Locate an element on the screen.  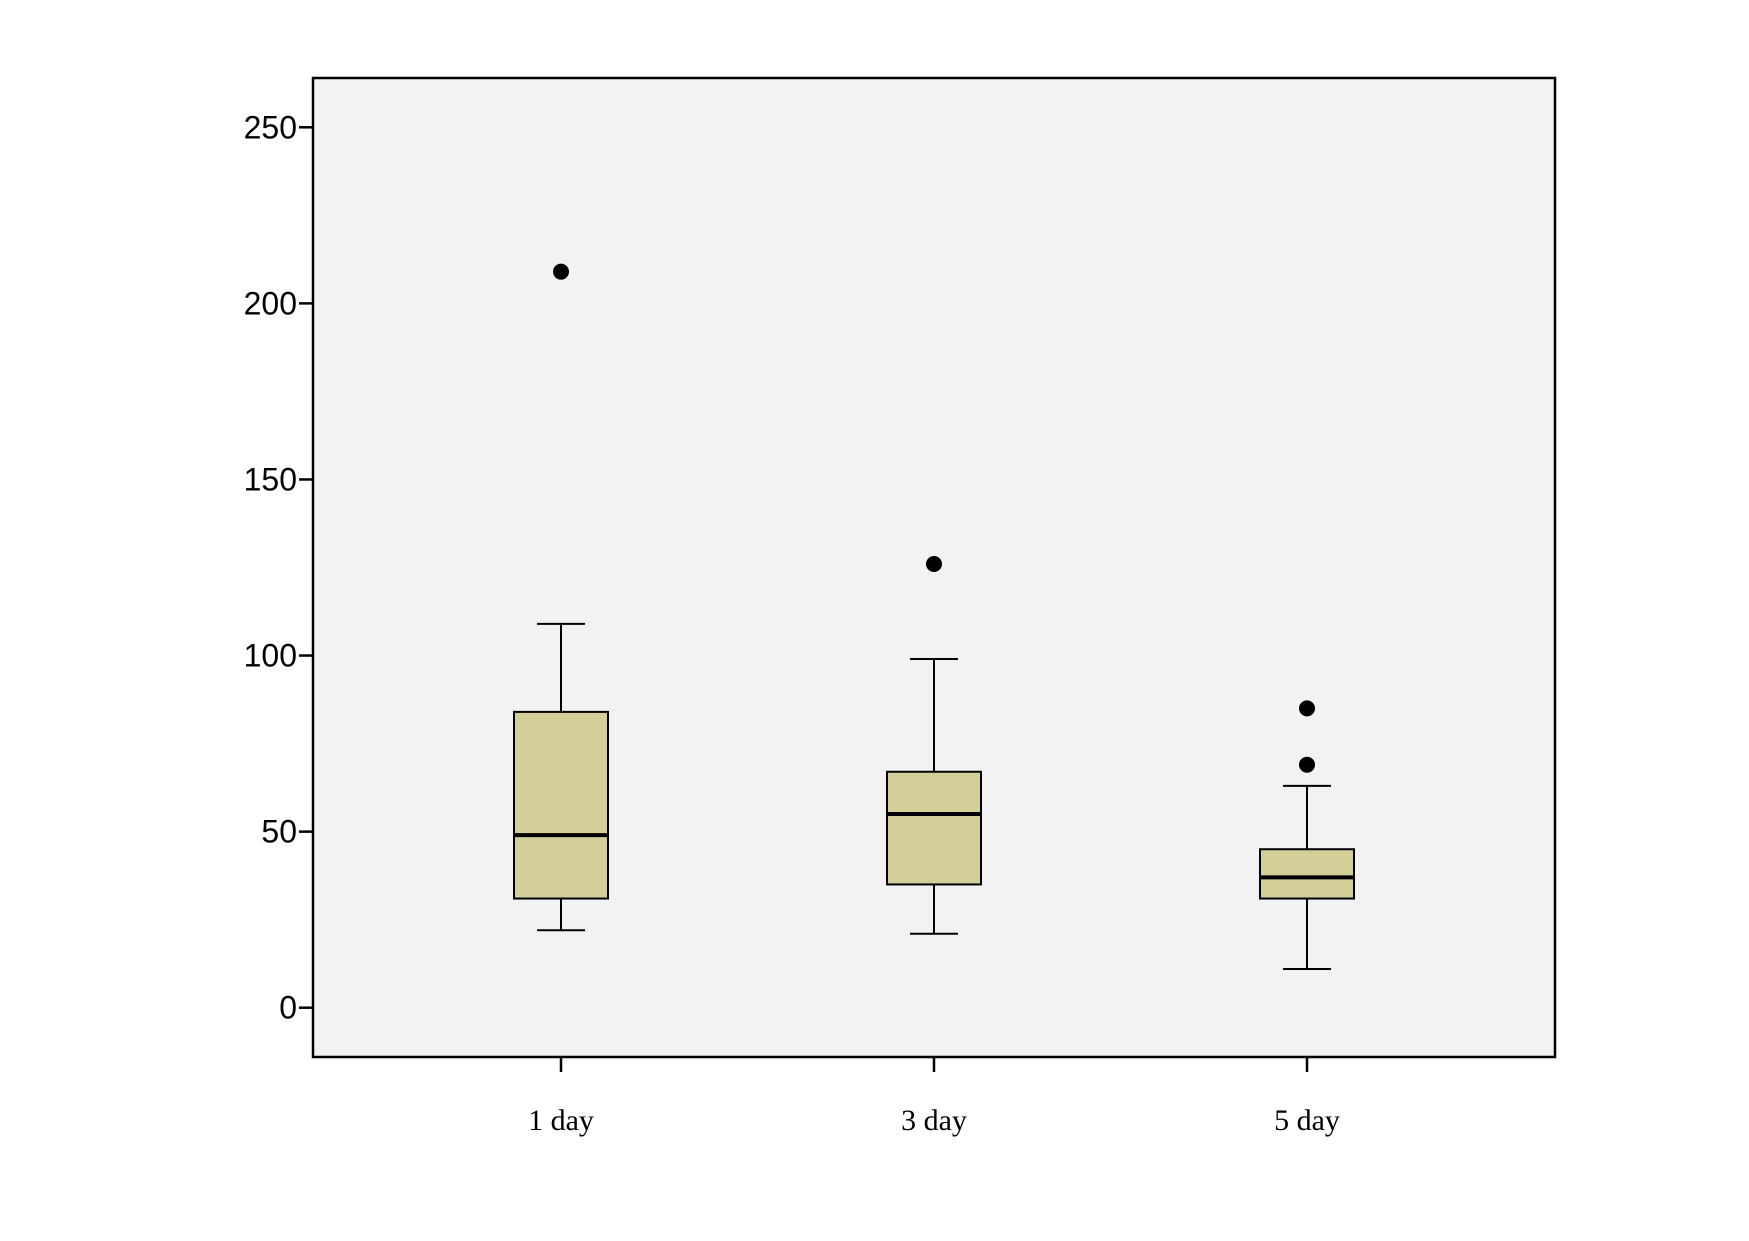
y-tick-label: 200 is located at coordinates (270, 303).